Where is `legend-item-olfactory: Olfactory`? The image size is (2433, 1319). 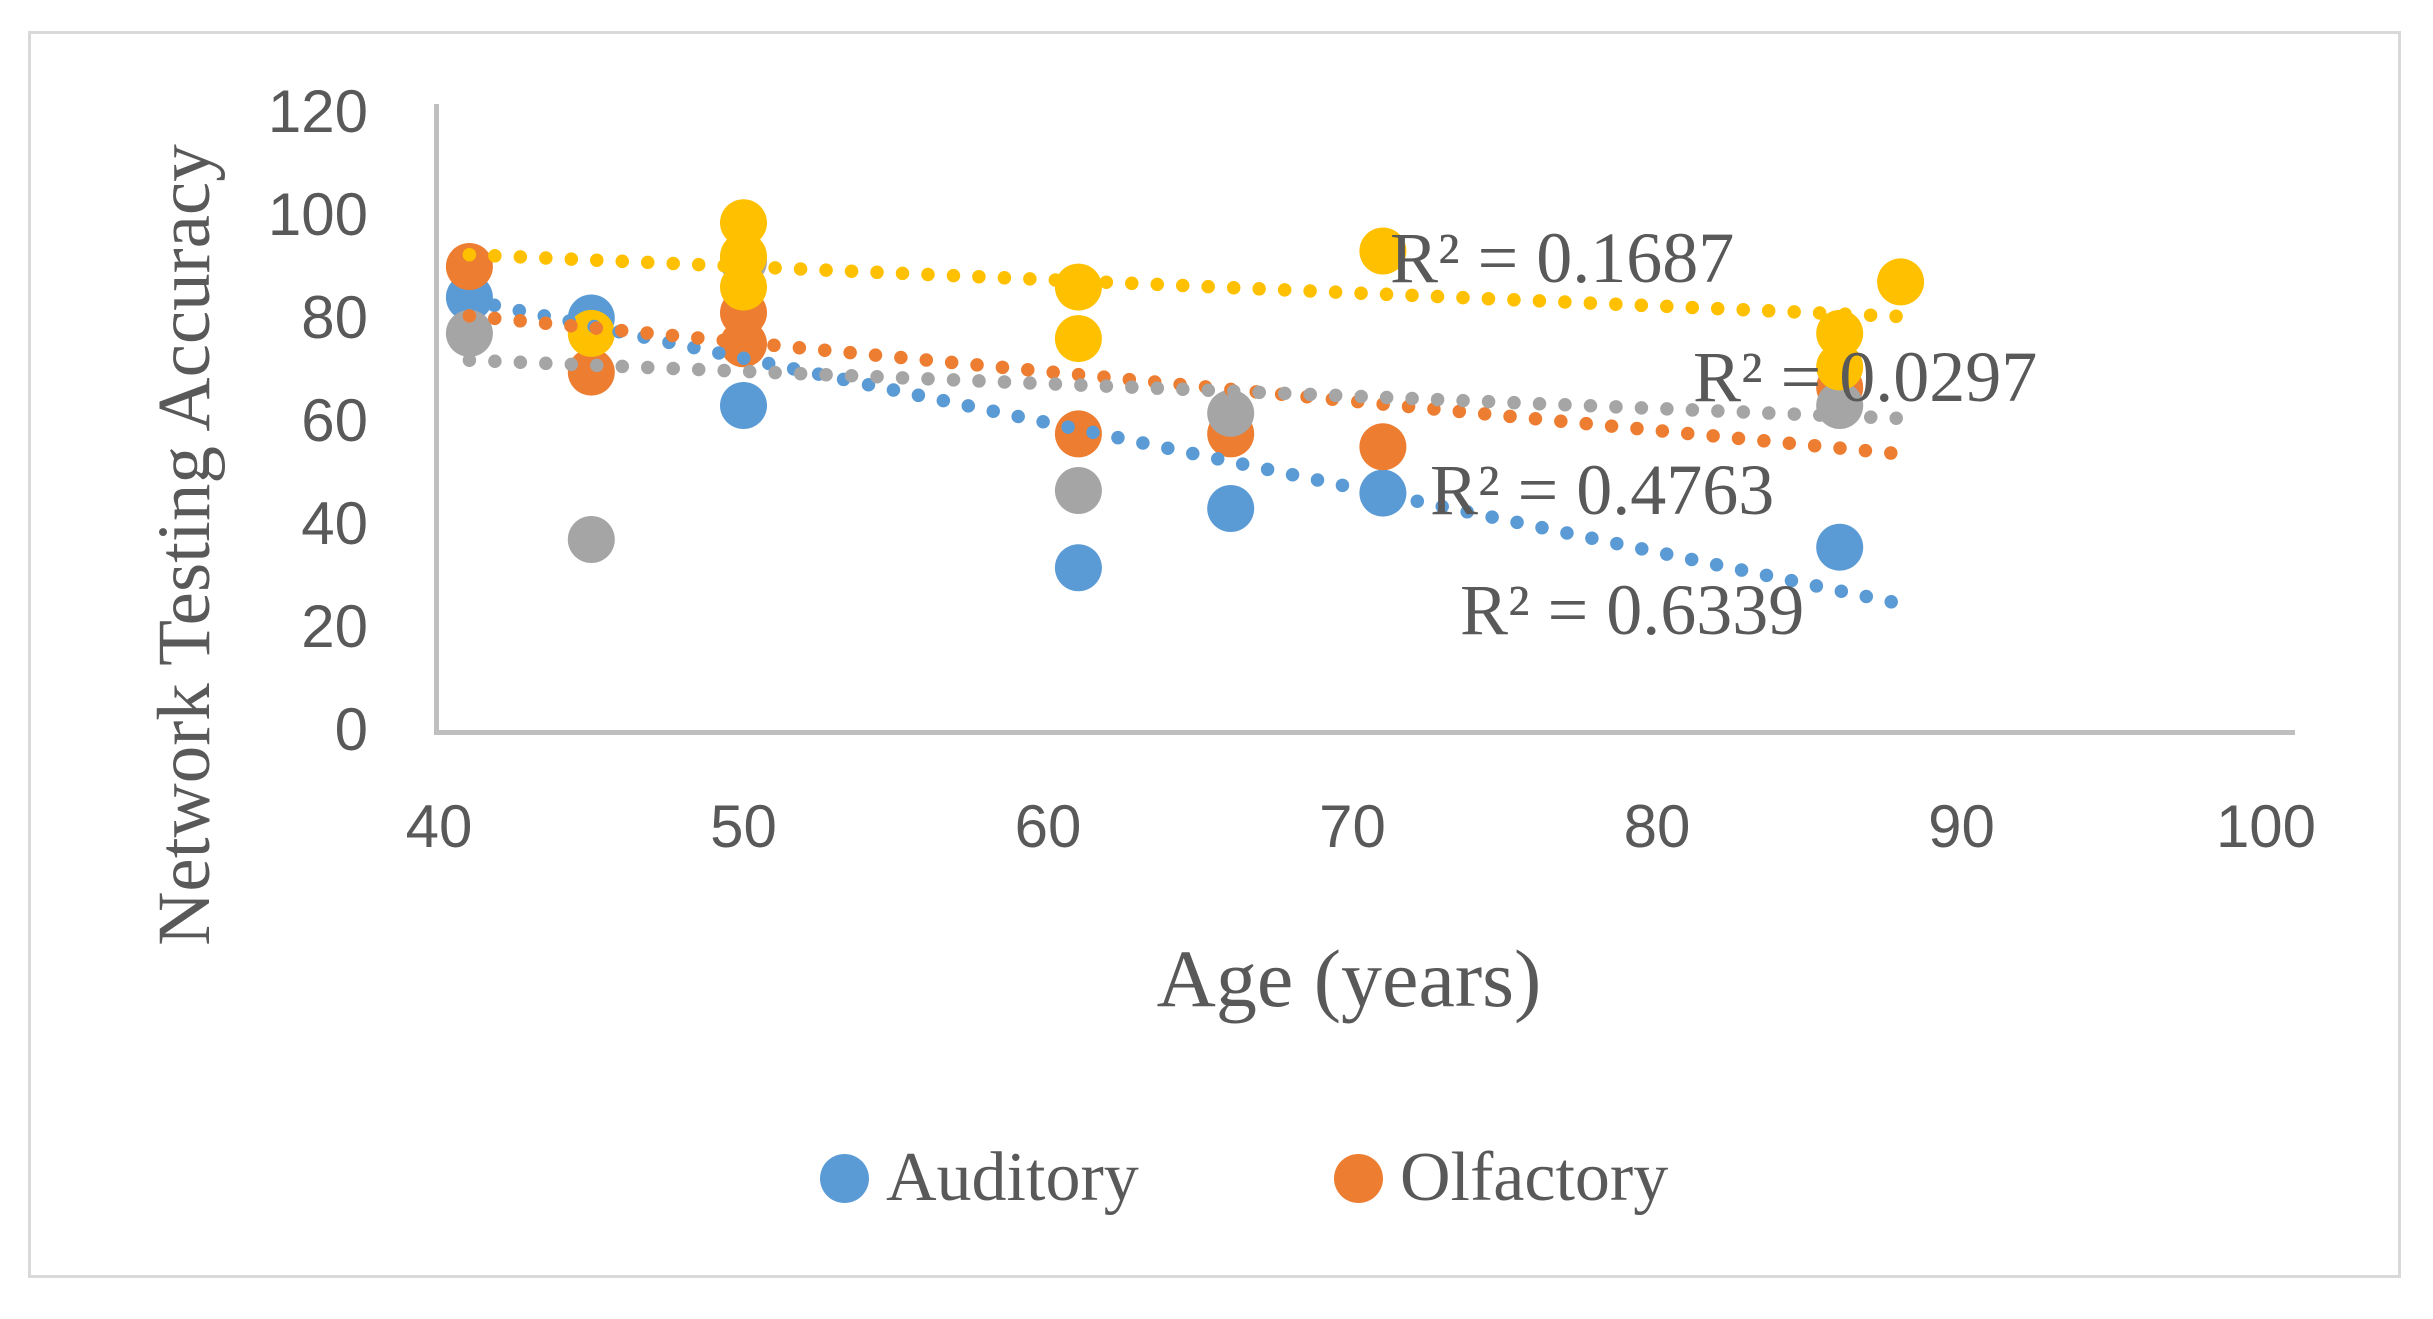
legend-item-olfactory: Olfactory is located at coordinates (1501, 1178).